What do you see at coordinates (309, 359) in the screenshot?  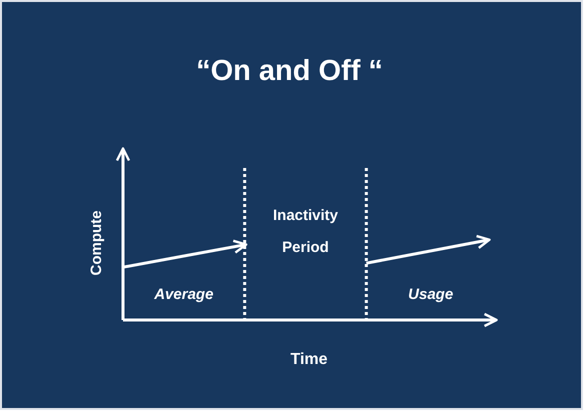 I see `x-axis-title: Time` at bounding box center [309, 359].